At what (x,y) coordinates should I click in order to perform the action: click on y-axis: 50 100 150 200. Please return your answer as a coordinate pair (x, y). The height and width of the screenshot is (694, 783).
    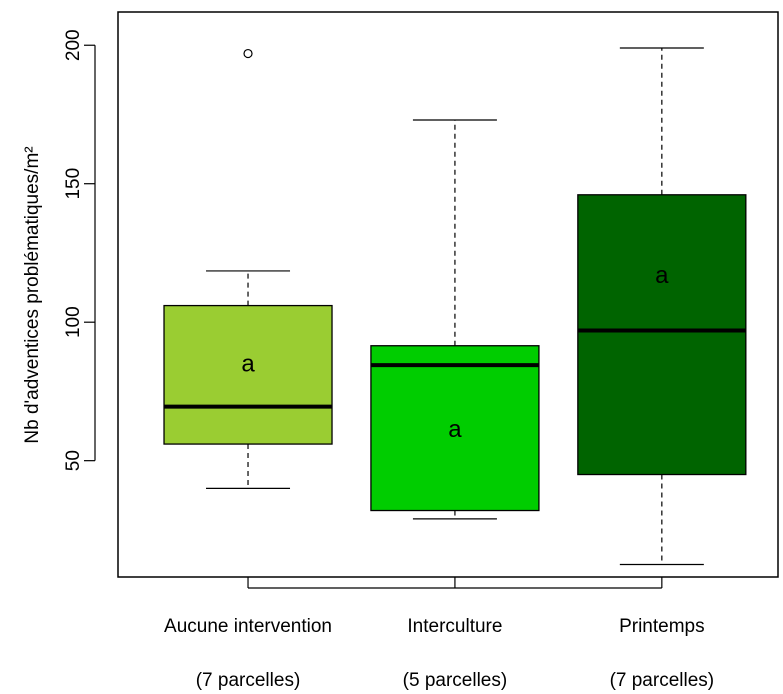
    Looking at the image, I should click on (79, 250).